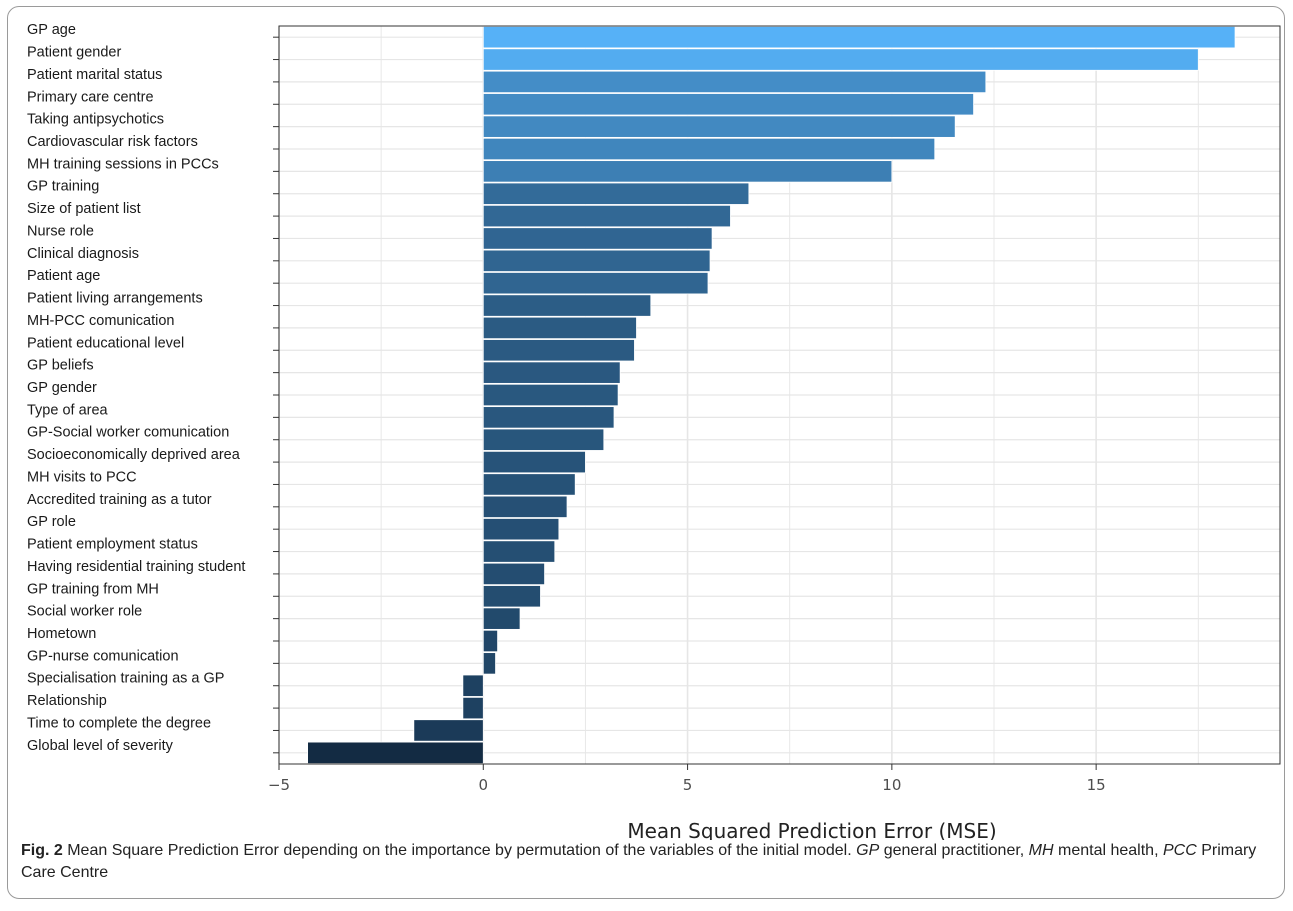 The height and width of the screenshot is (911, 1293). Describe the element at coordinates (83, 254) in the screenshot. I see `y-tick-label: Clinical diagnosis` at that location.